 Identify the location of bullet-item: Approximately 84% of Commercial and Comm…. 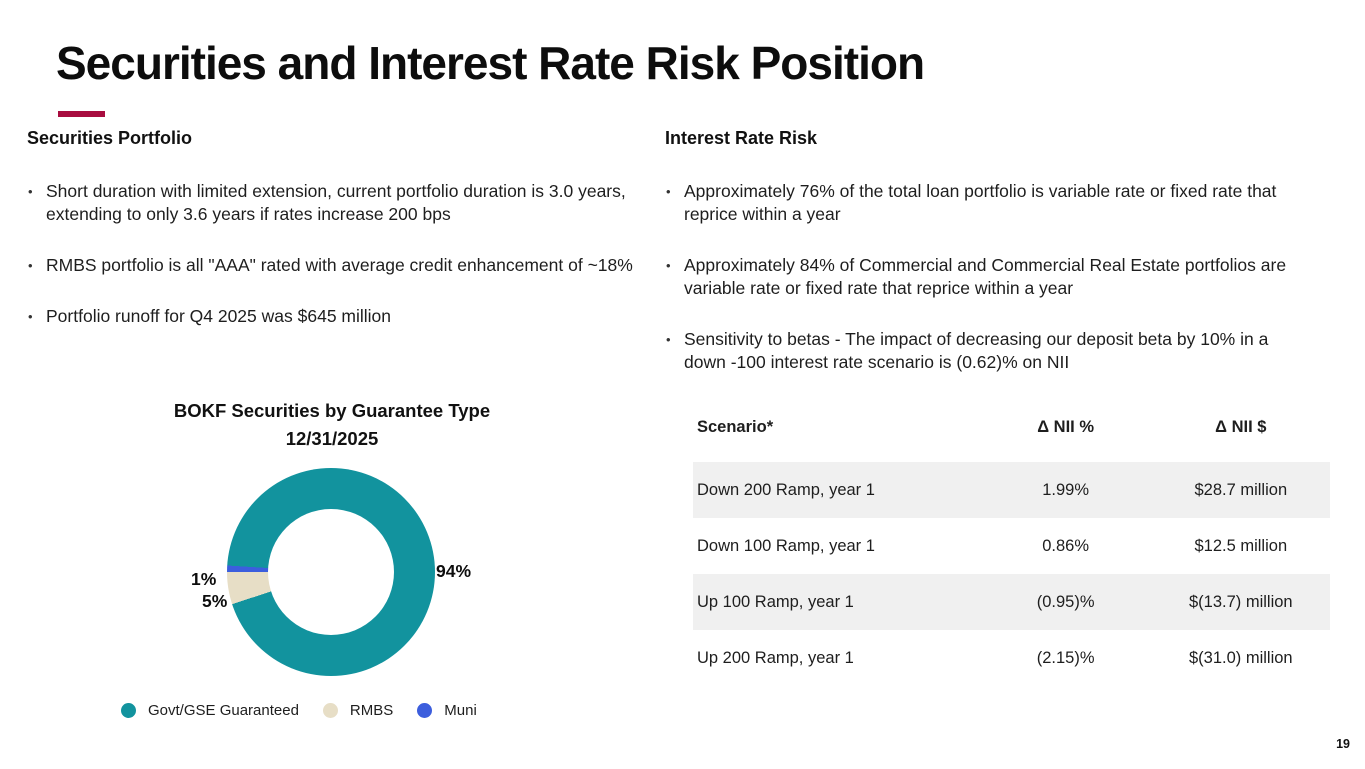
(985, 277).